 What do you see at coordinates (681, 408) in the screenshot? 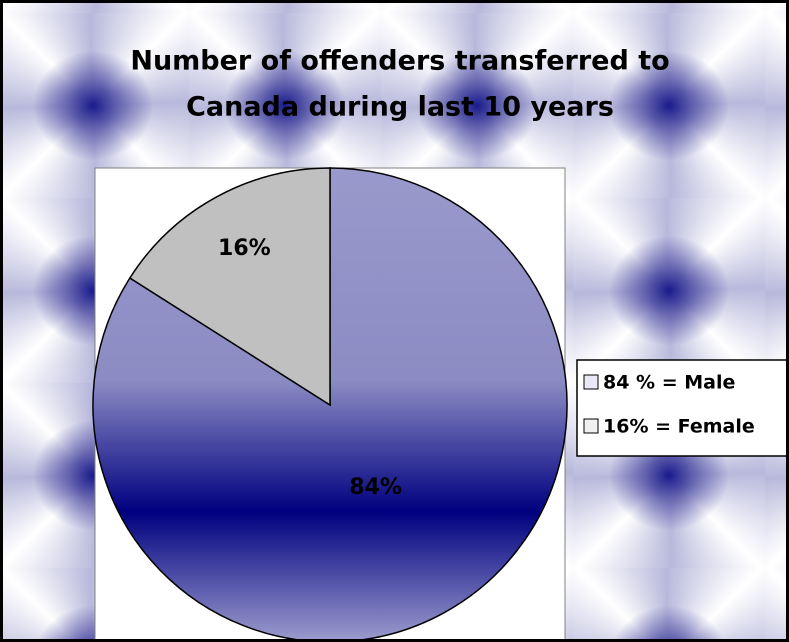
I see `legend-box` at bounding box center [681, 408].